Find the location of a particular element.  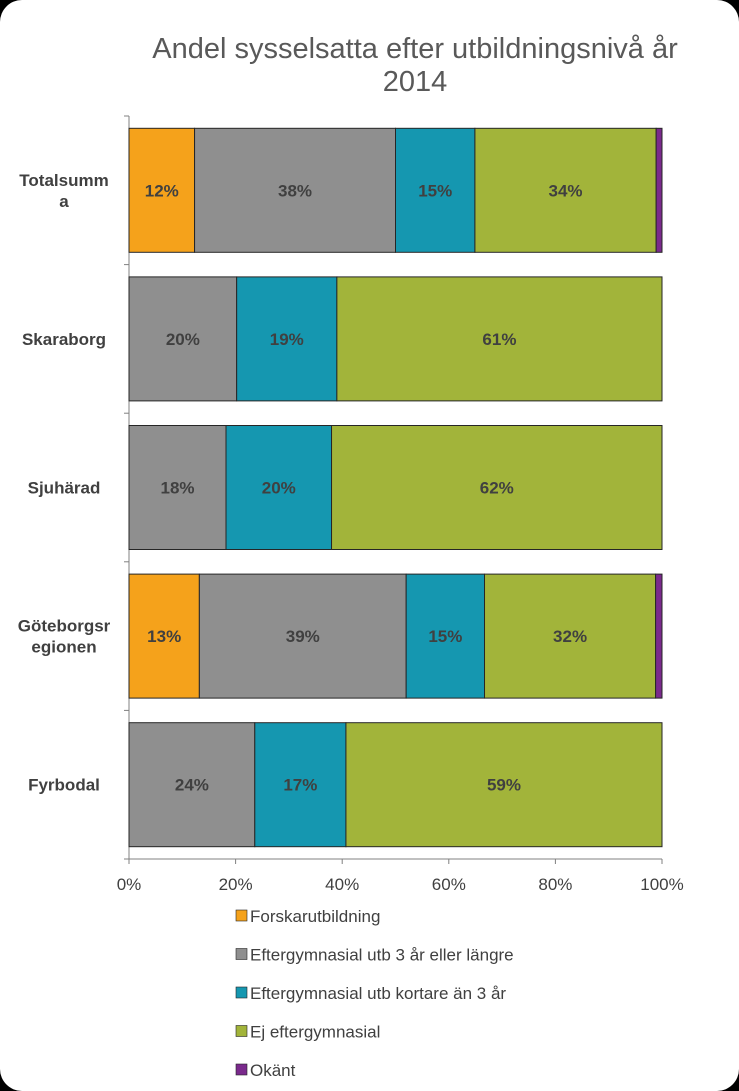

data-label: 18% is located at coordinates (177, 488).